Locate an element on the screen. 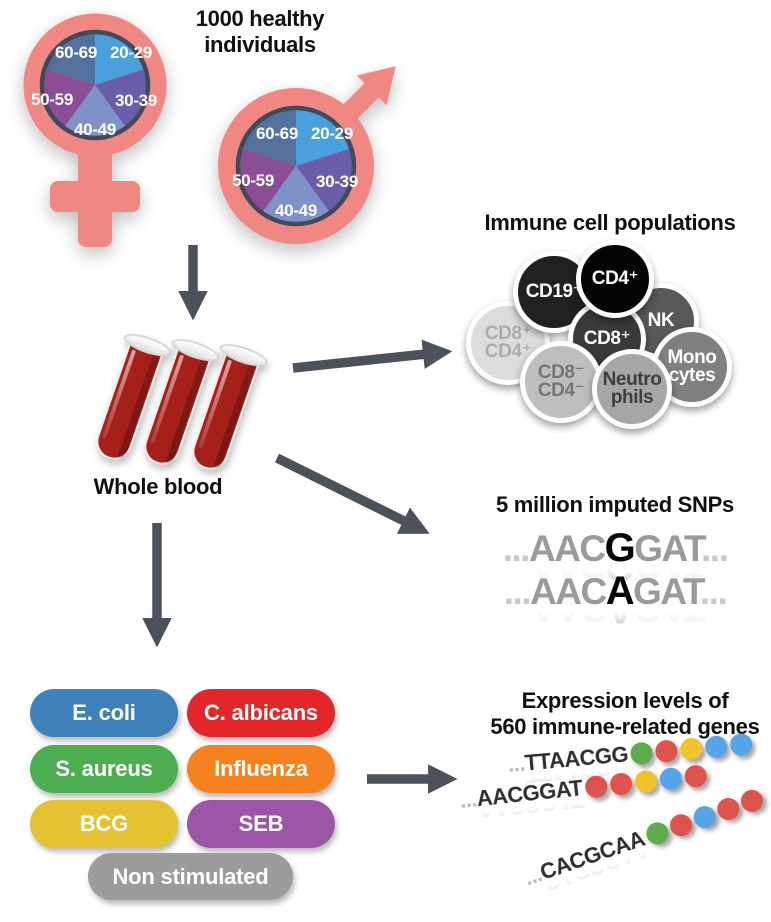 The height and width of the screenshot is (922, 771). sequence-bases: CACGCAA is located at coordinates (592, 855).